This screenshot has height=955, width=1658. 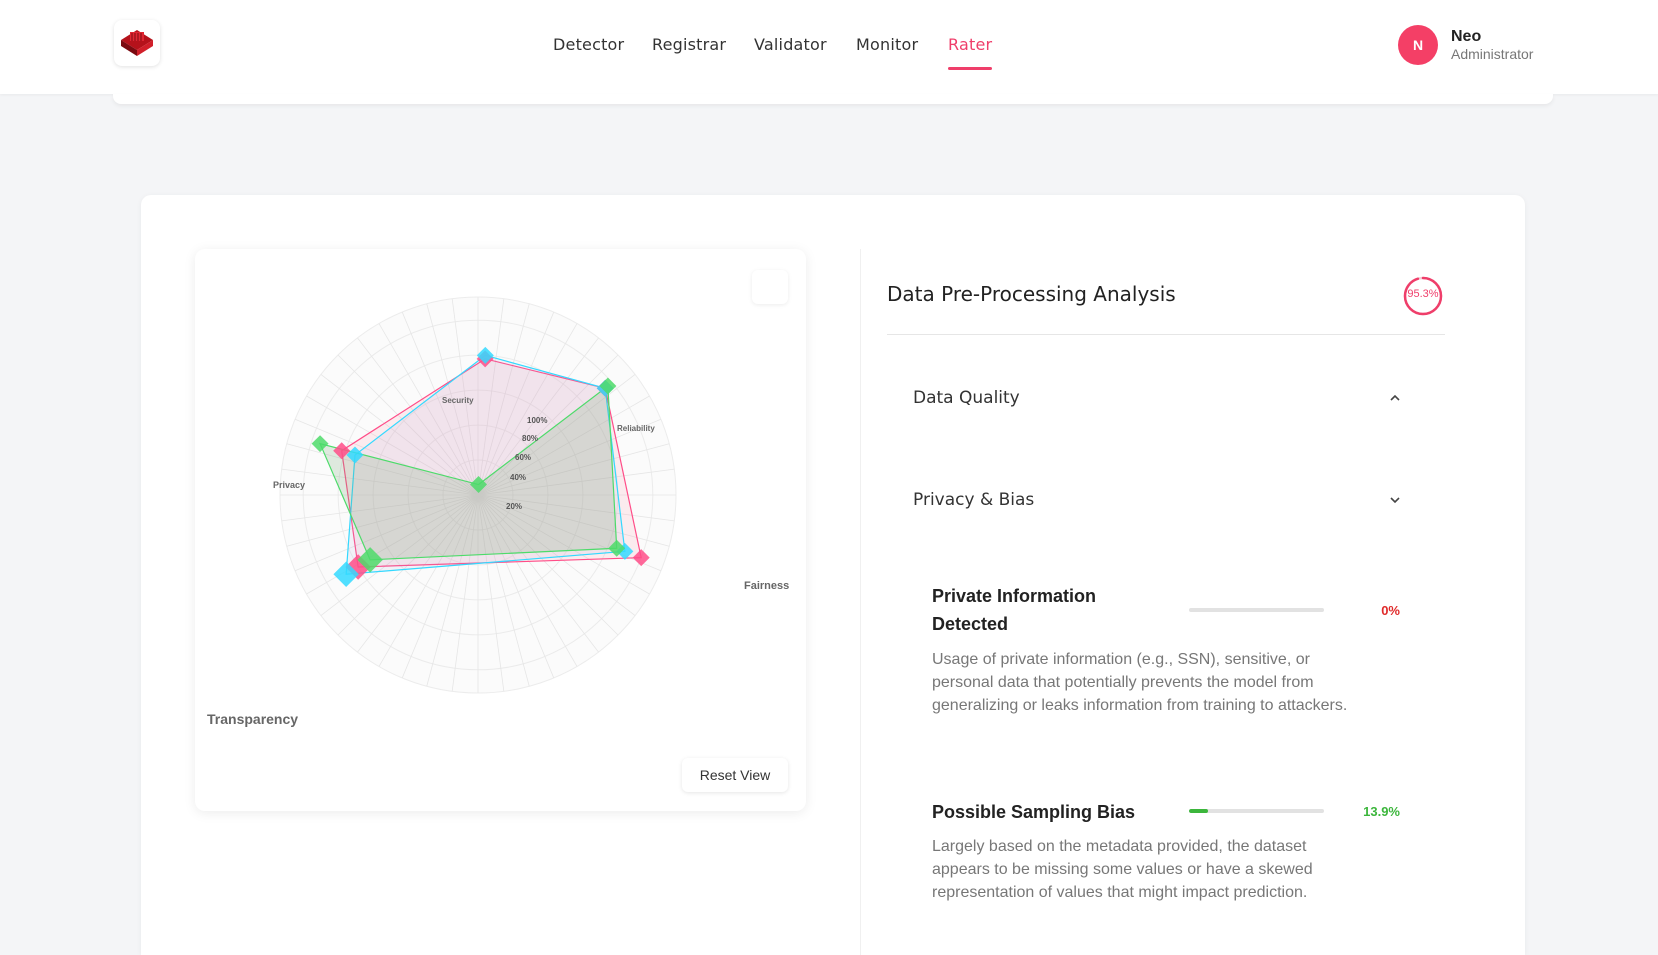 What do you see at coordinates (537, 420) in the screenshot?
I see `ring-label-100: 100%` at bounding box center [537, 420].